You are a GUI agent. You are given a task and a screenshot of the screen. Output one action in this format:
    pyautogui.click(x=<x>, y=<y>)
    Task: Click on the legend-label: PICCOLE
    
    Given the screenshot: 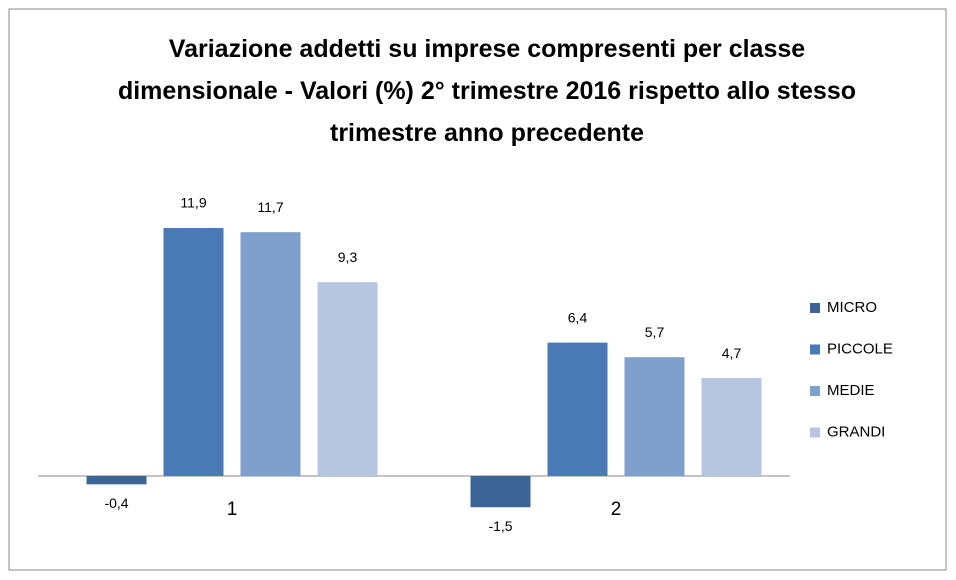 What is the action you would take?
    pyautogui.click(x=860, y=348)
    